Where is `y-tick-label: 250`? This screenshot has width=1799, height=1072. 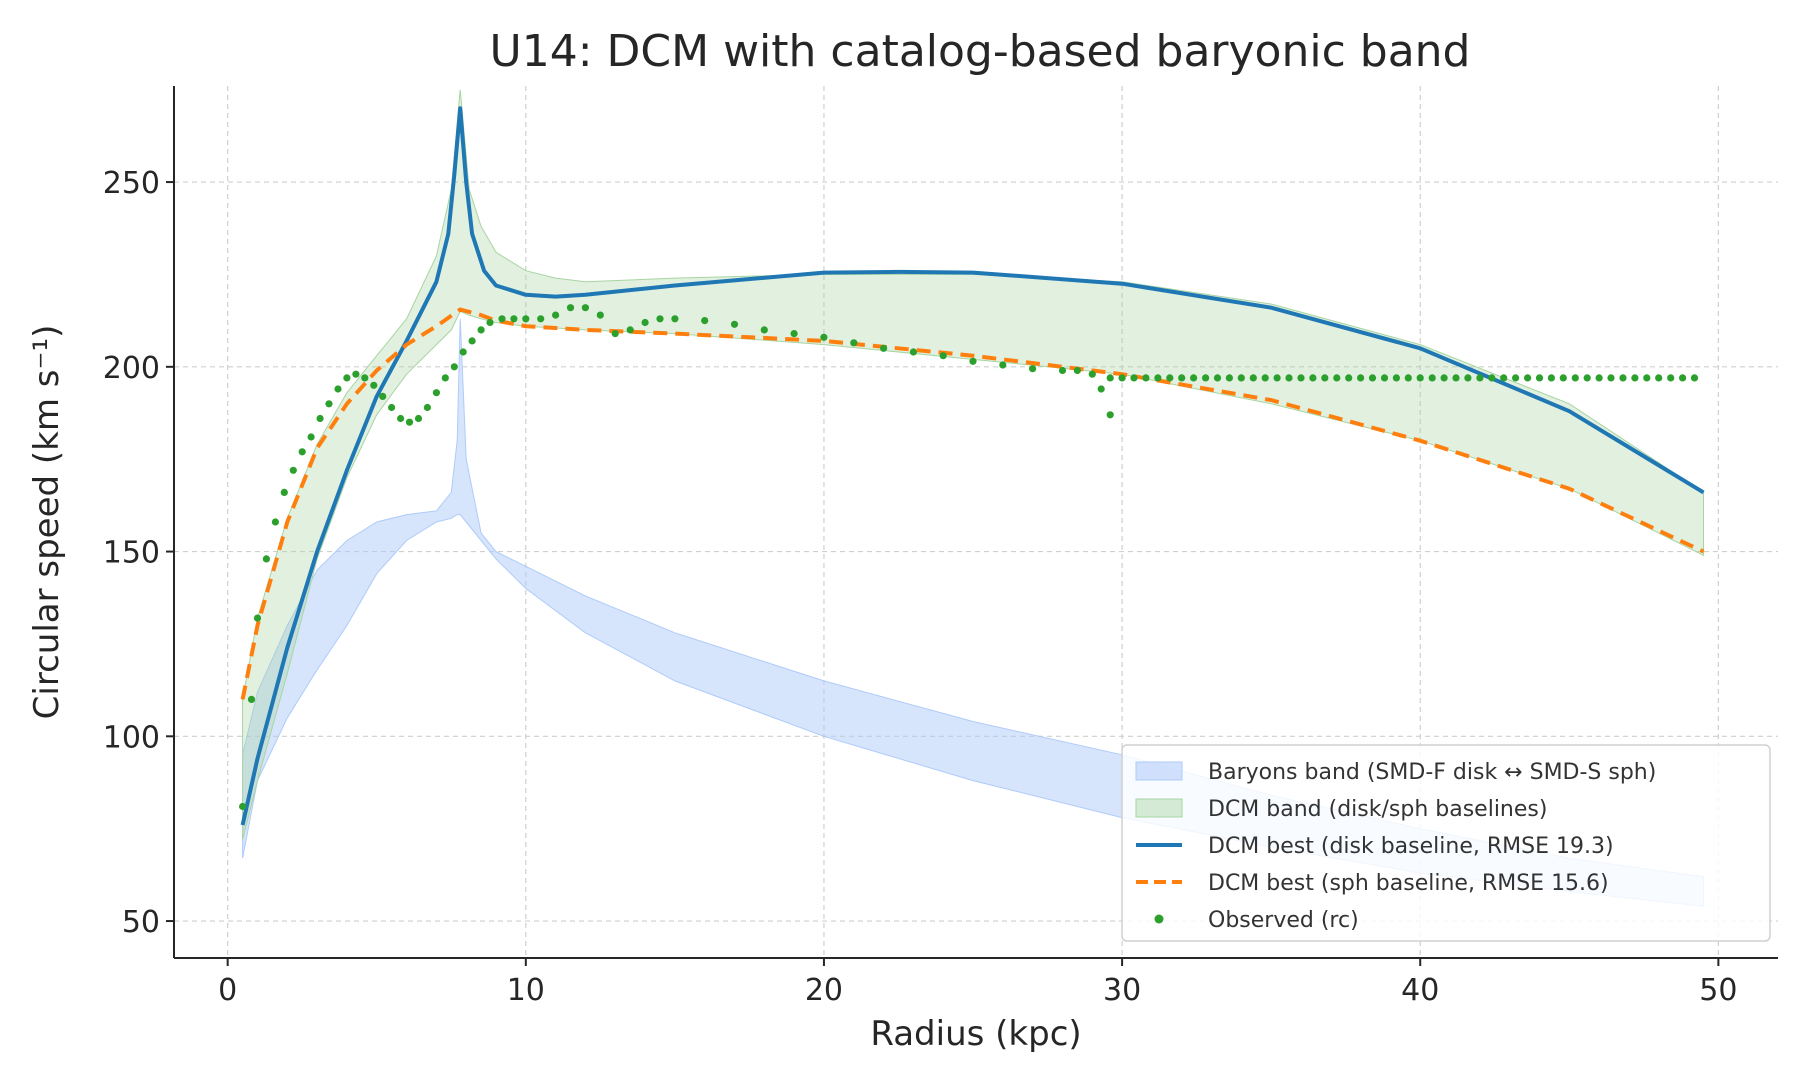 y-tick-label: 250 is located at coordinates (131, 183).